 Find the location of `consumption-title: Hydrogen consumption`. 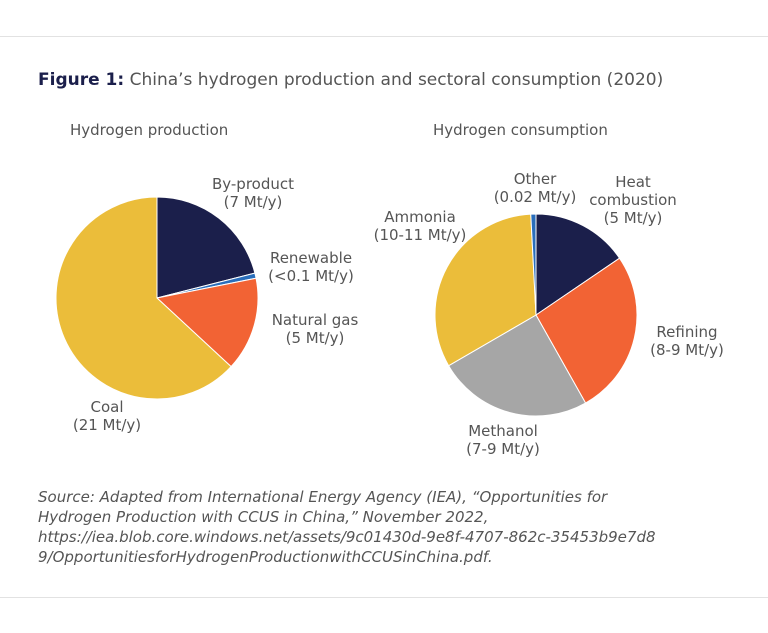

consumption-title: Hydrogen consumption is located at coordinates (520, 130).